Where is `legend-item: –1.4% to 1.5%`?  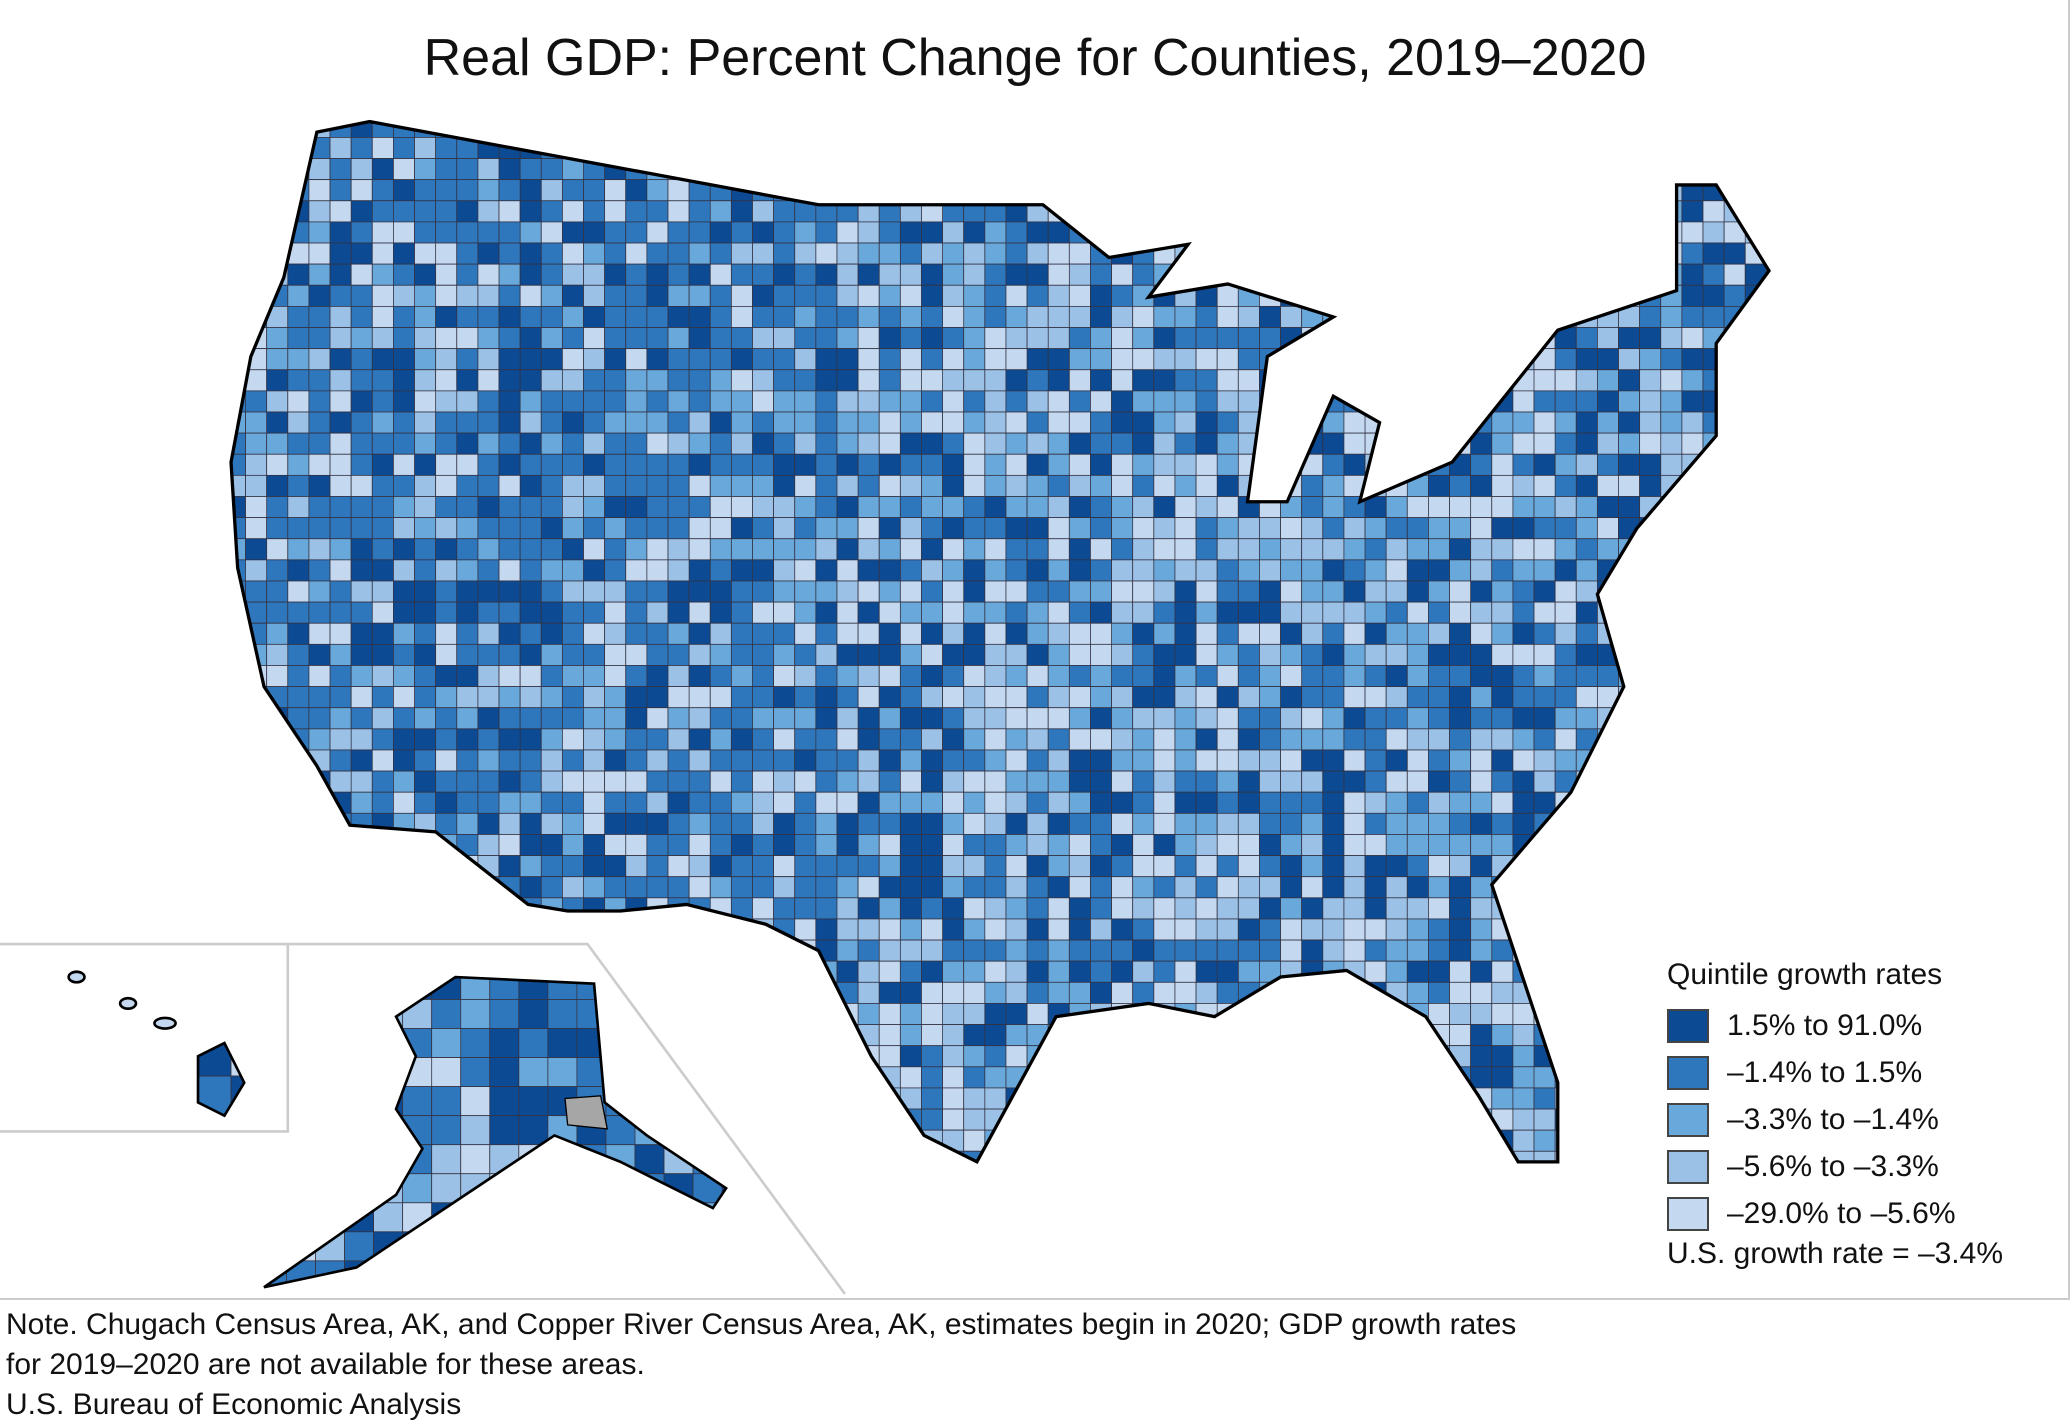 legend-item: –1.4% to 1.5% is located at coordinates (1835, 1072).